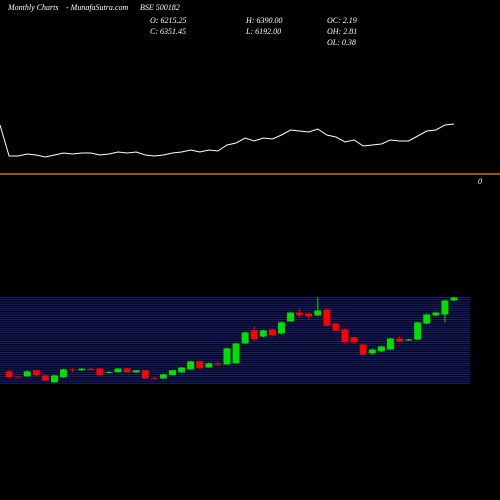 Image resolution: width=500 pixels, height=500 pixels. Describe the element at coordinates (227, 140) in the screenshot. I see `indicator-line` at that location.